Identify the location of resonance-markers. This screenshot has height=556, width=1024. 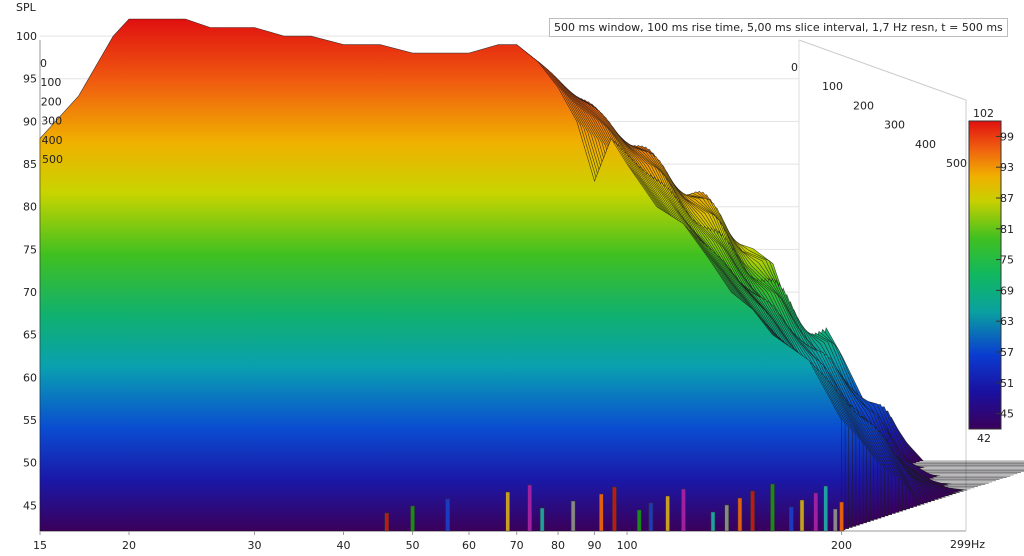
(614, 507).